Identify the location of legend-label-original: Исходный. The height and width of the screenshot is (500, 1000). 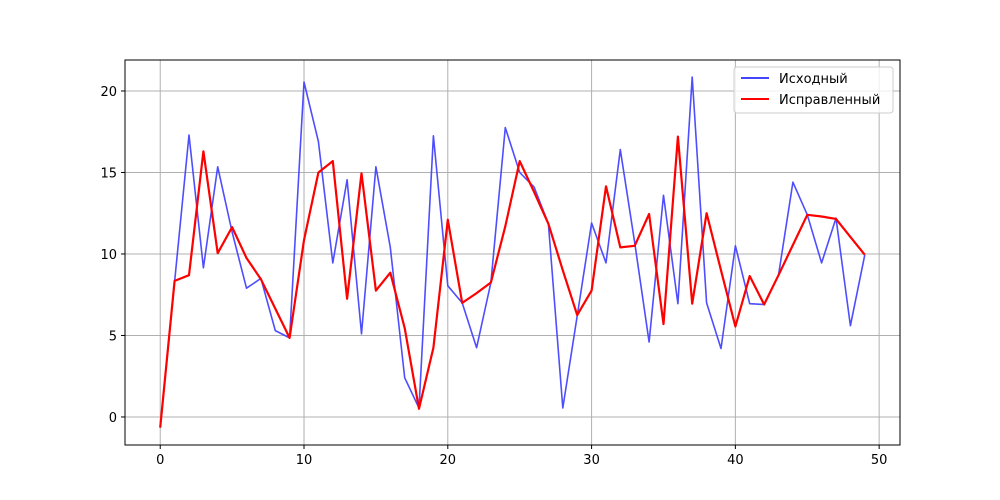
(813, 79).